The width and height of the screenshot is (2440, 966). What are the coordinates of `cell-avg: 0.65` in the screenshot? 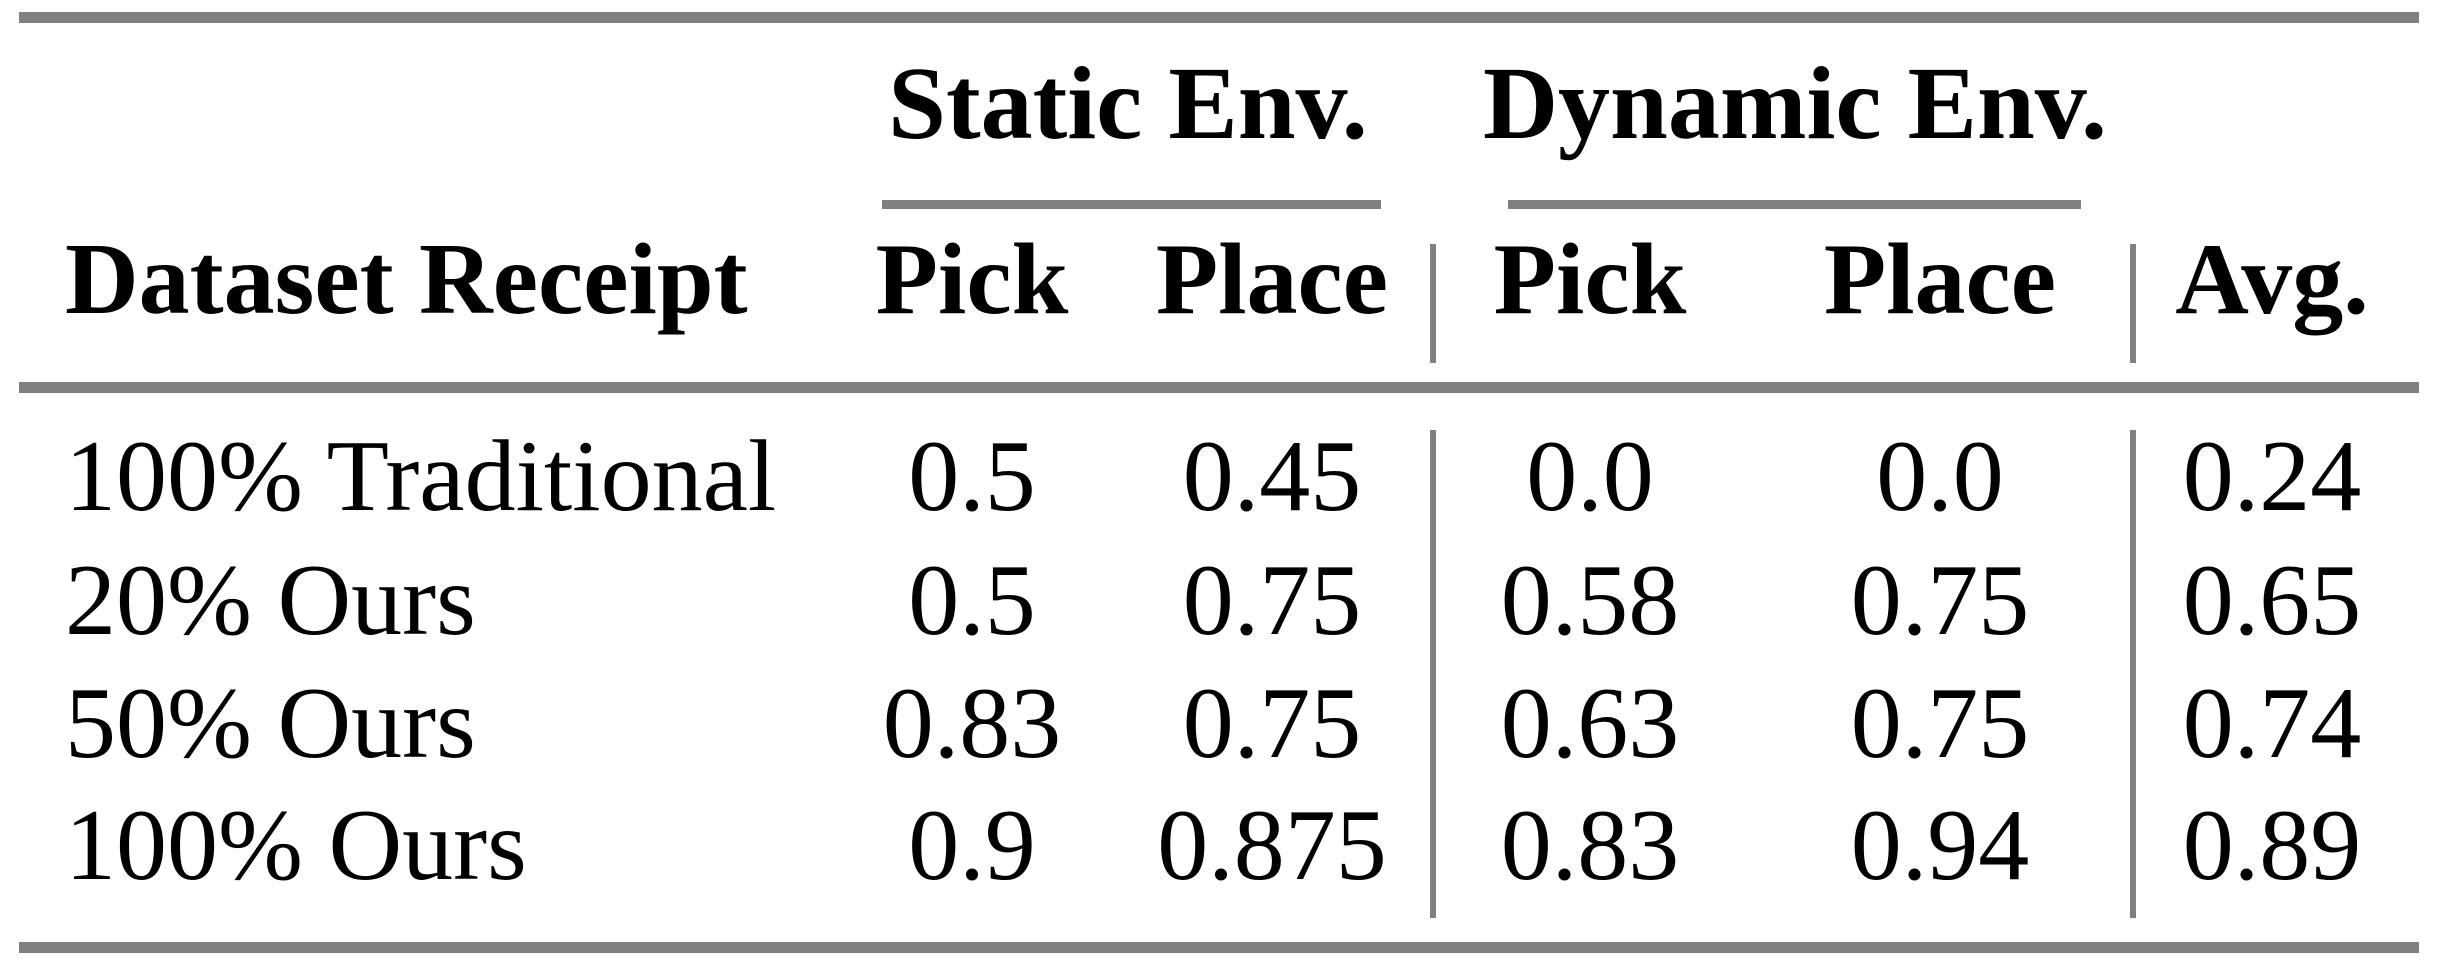 It's located at (2272, 600).